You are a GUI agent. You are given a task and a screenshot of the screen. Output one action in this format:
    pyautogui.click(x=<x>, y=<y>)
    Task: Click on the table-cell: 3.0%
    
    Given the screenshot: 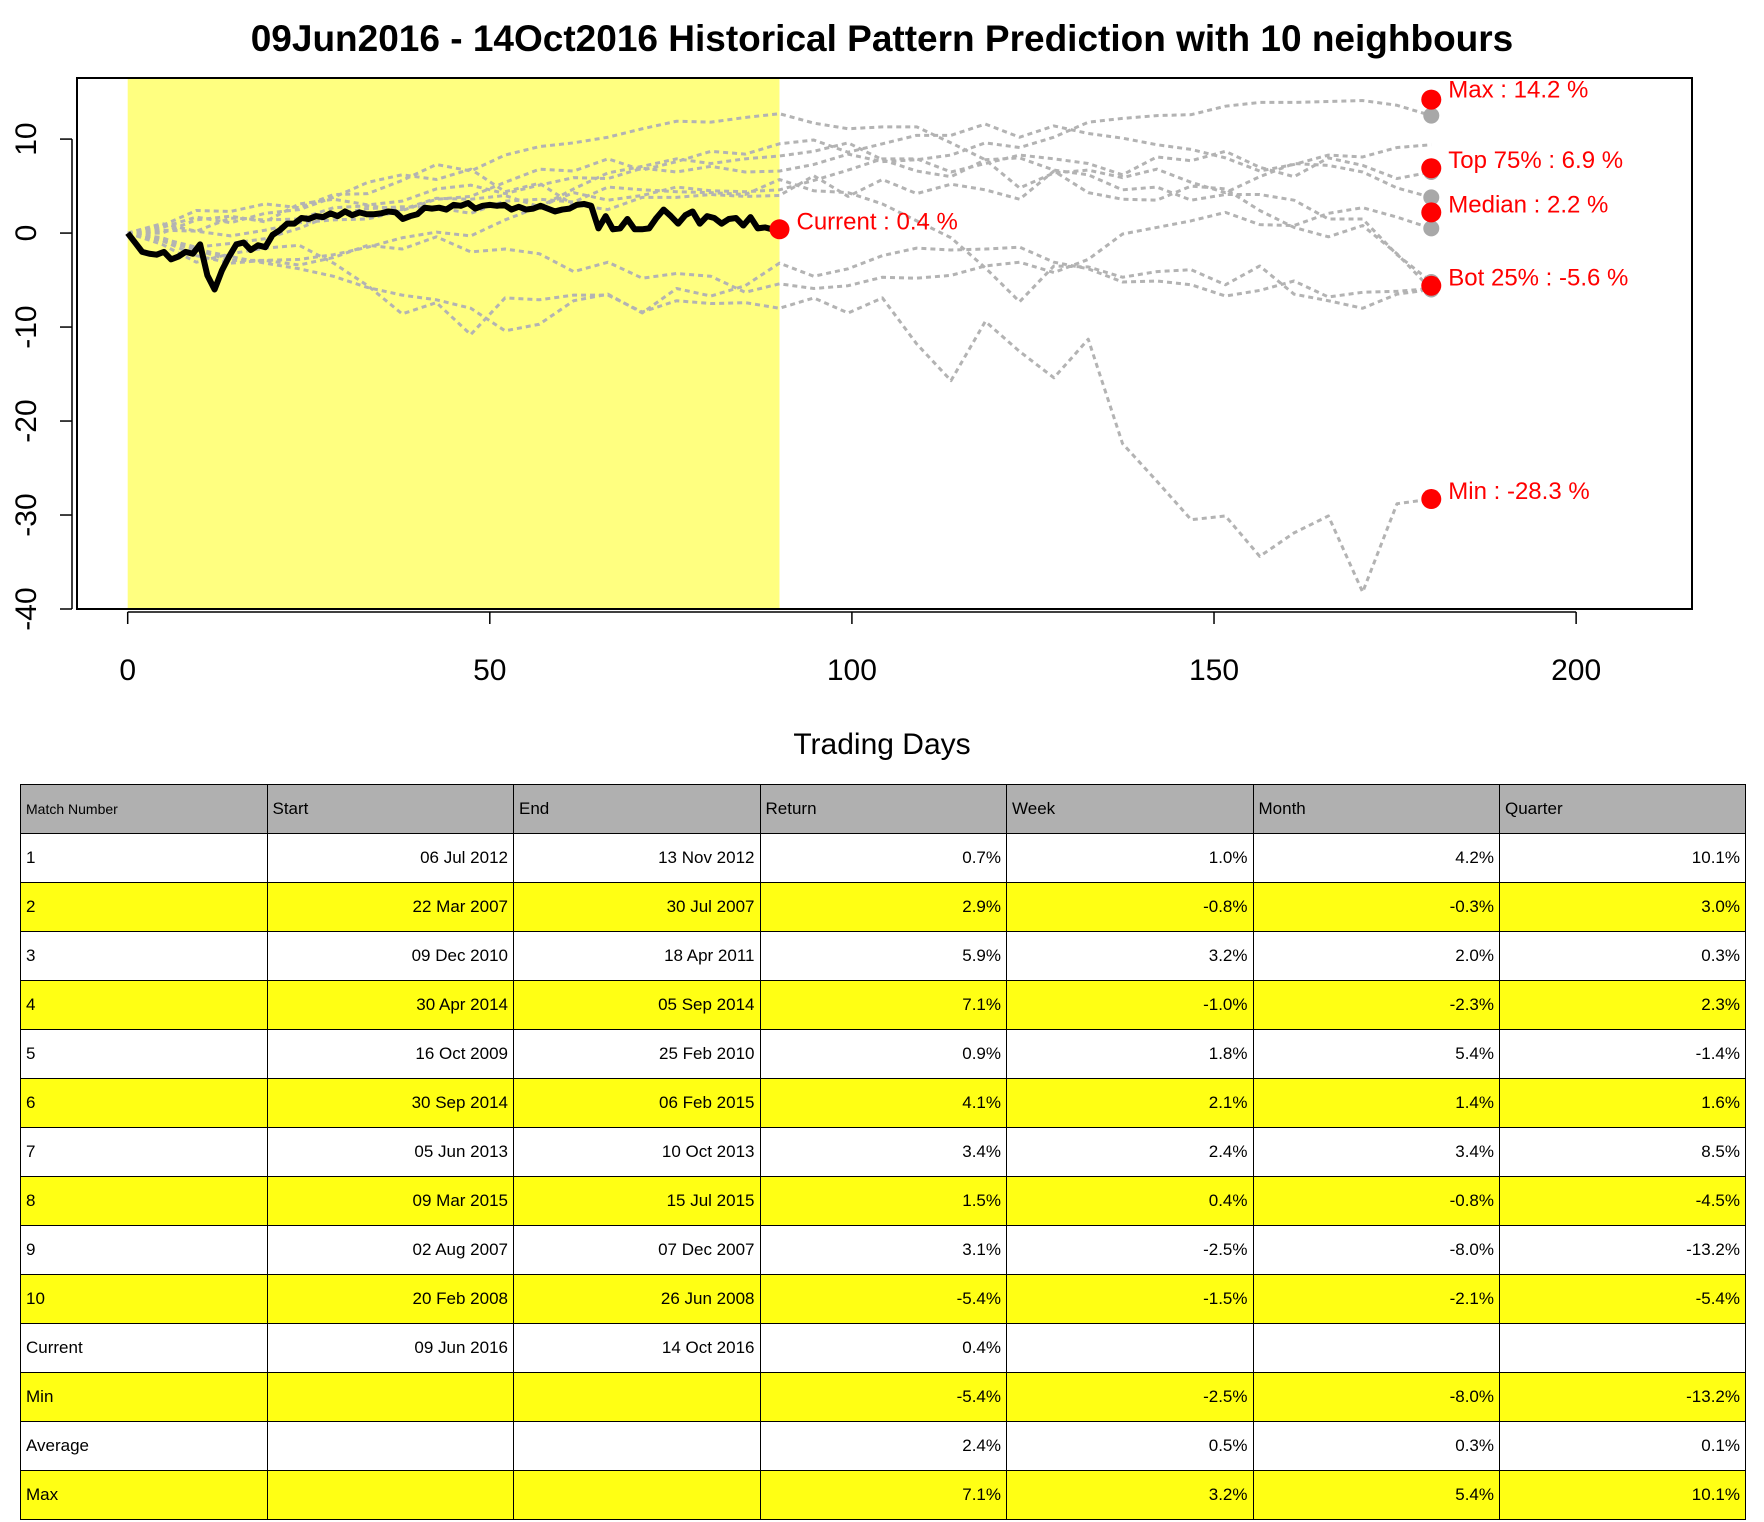 What is the action you would take?
    pyautogui.click(x=1622, y=907)
    